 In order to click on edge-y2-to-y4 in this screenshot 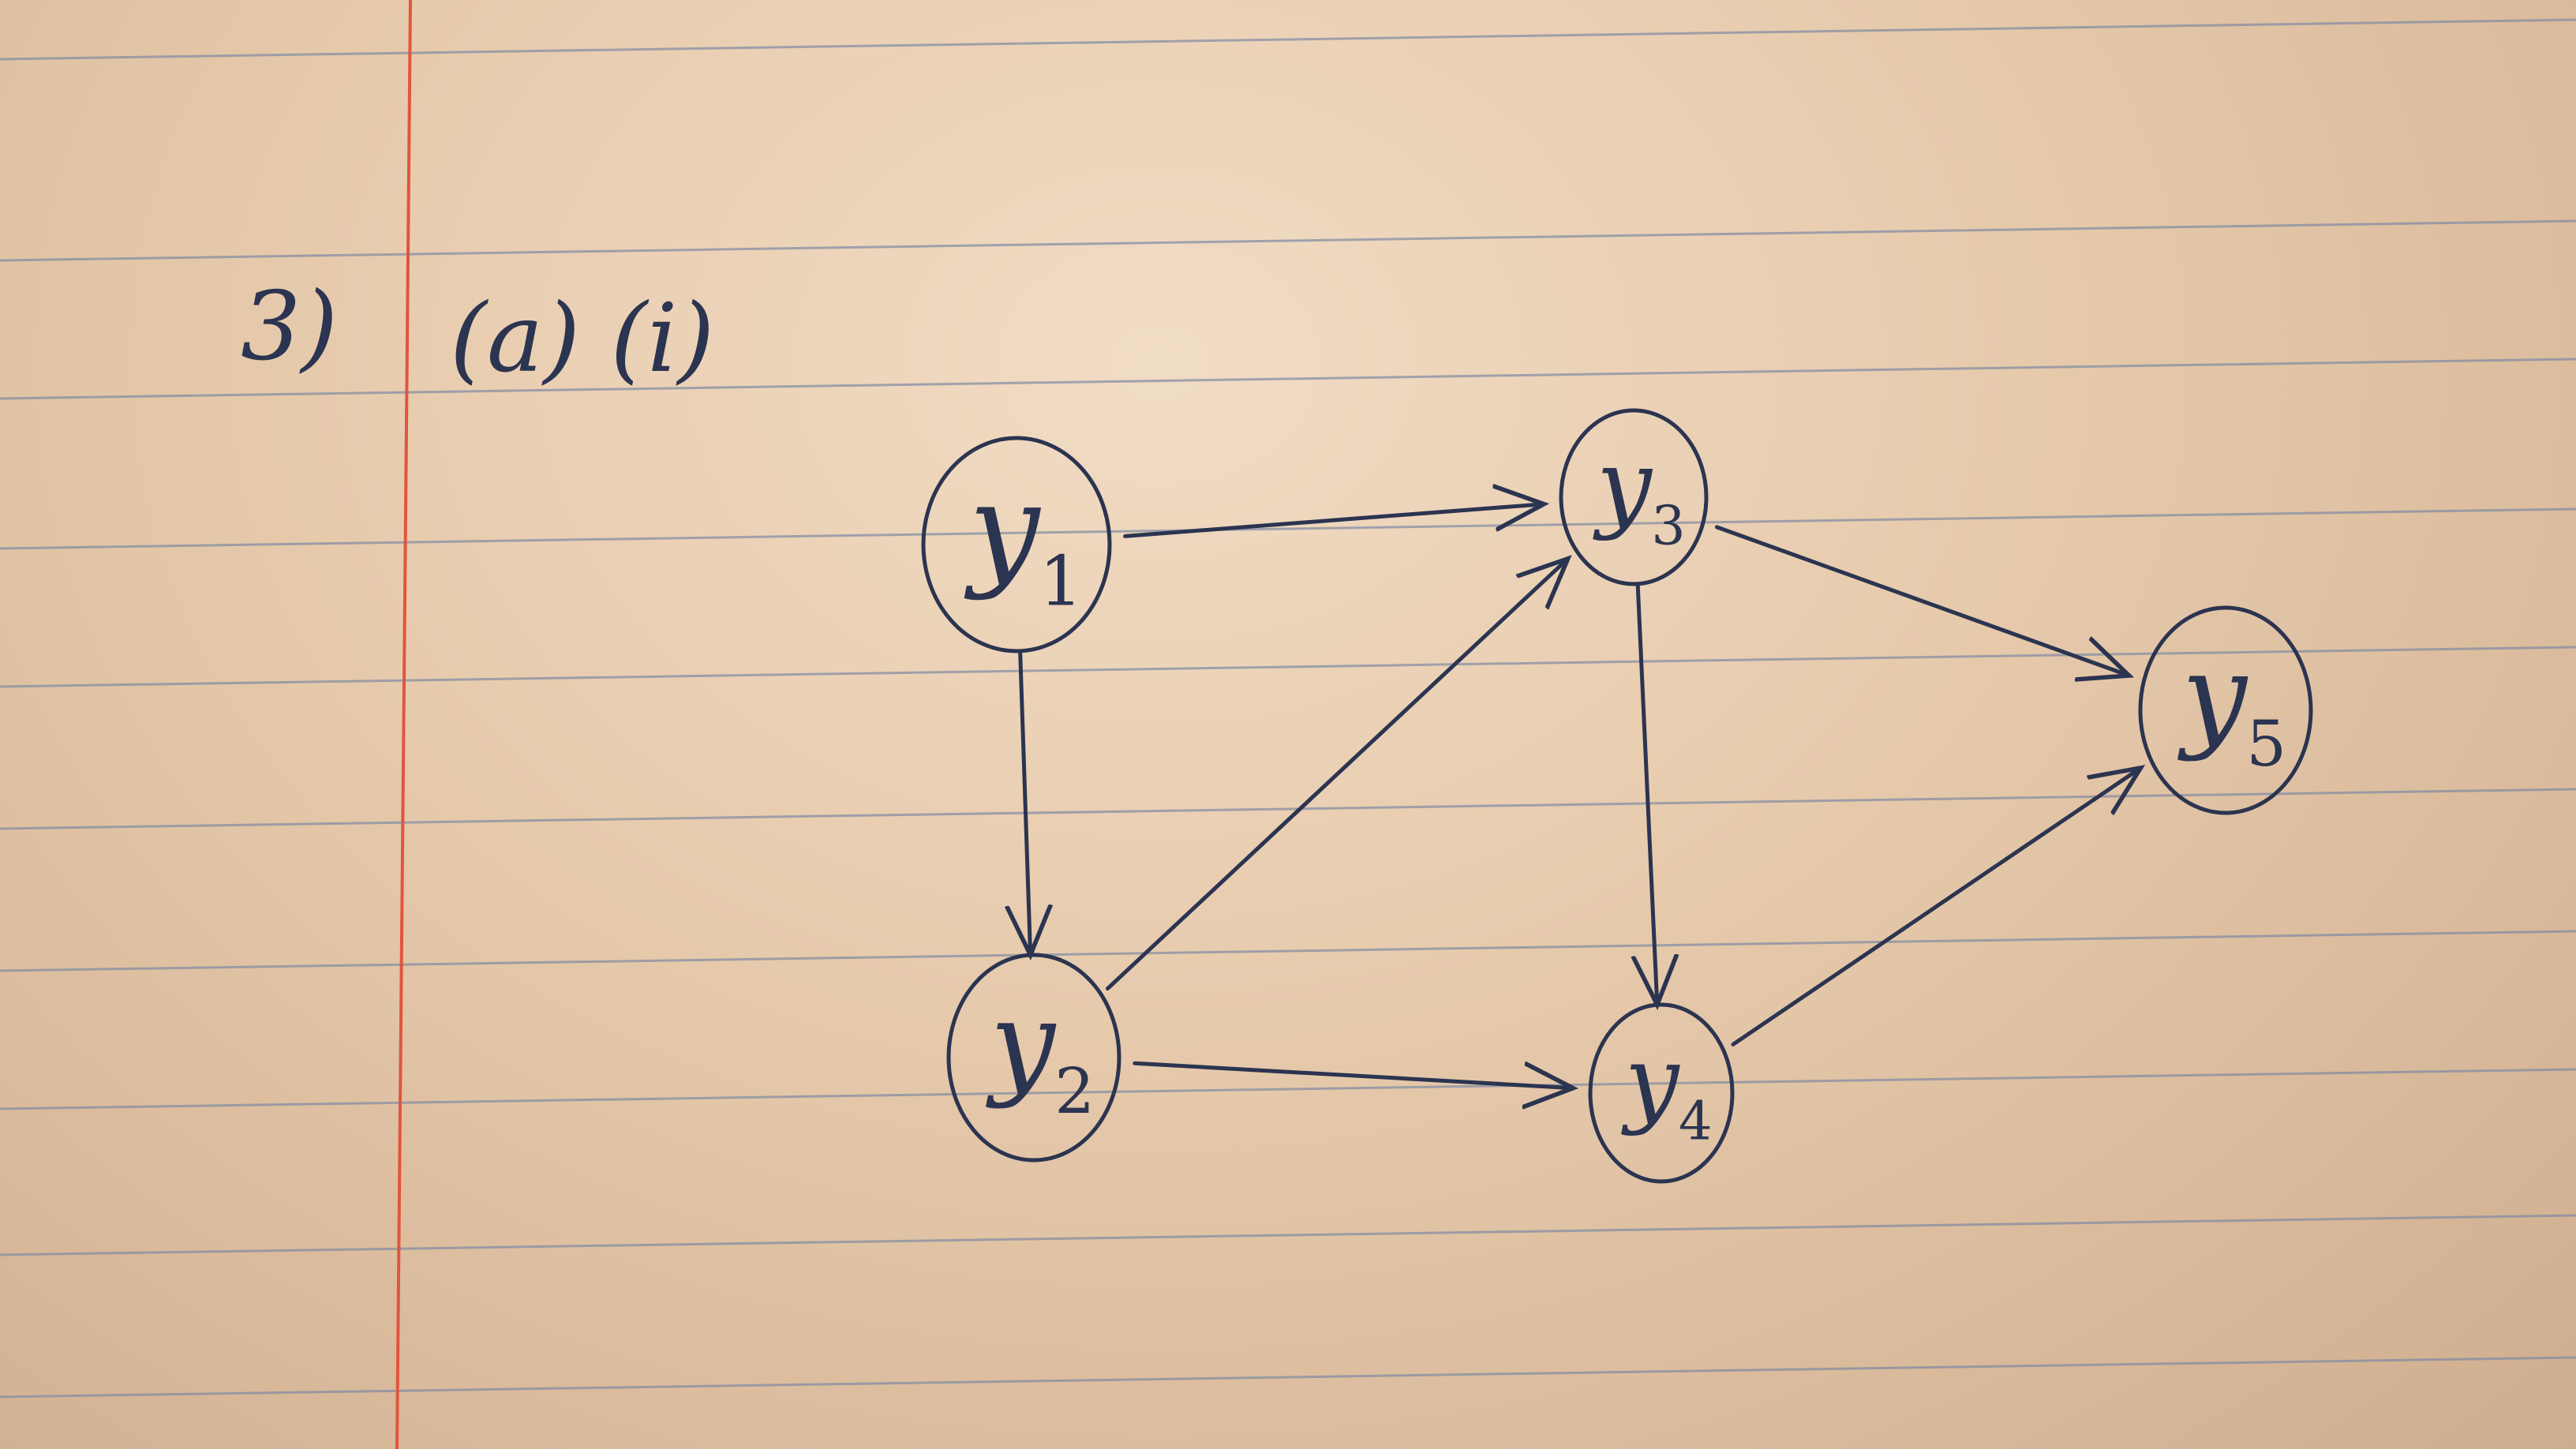, I will do `click(1353, 1075)`.